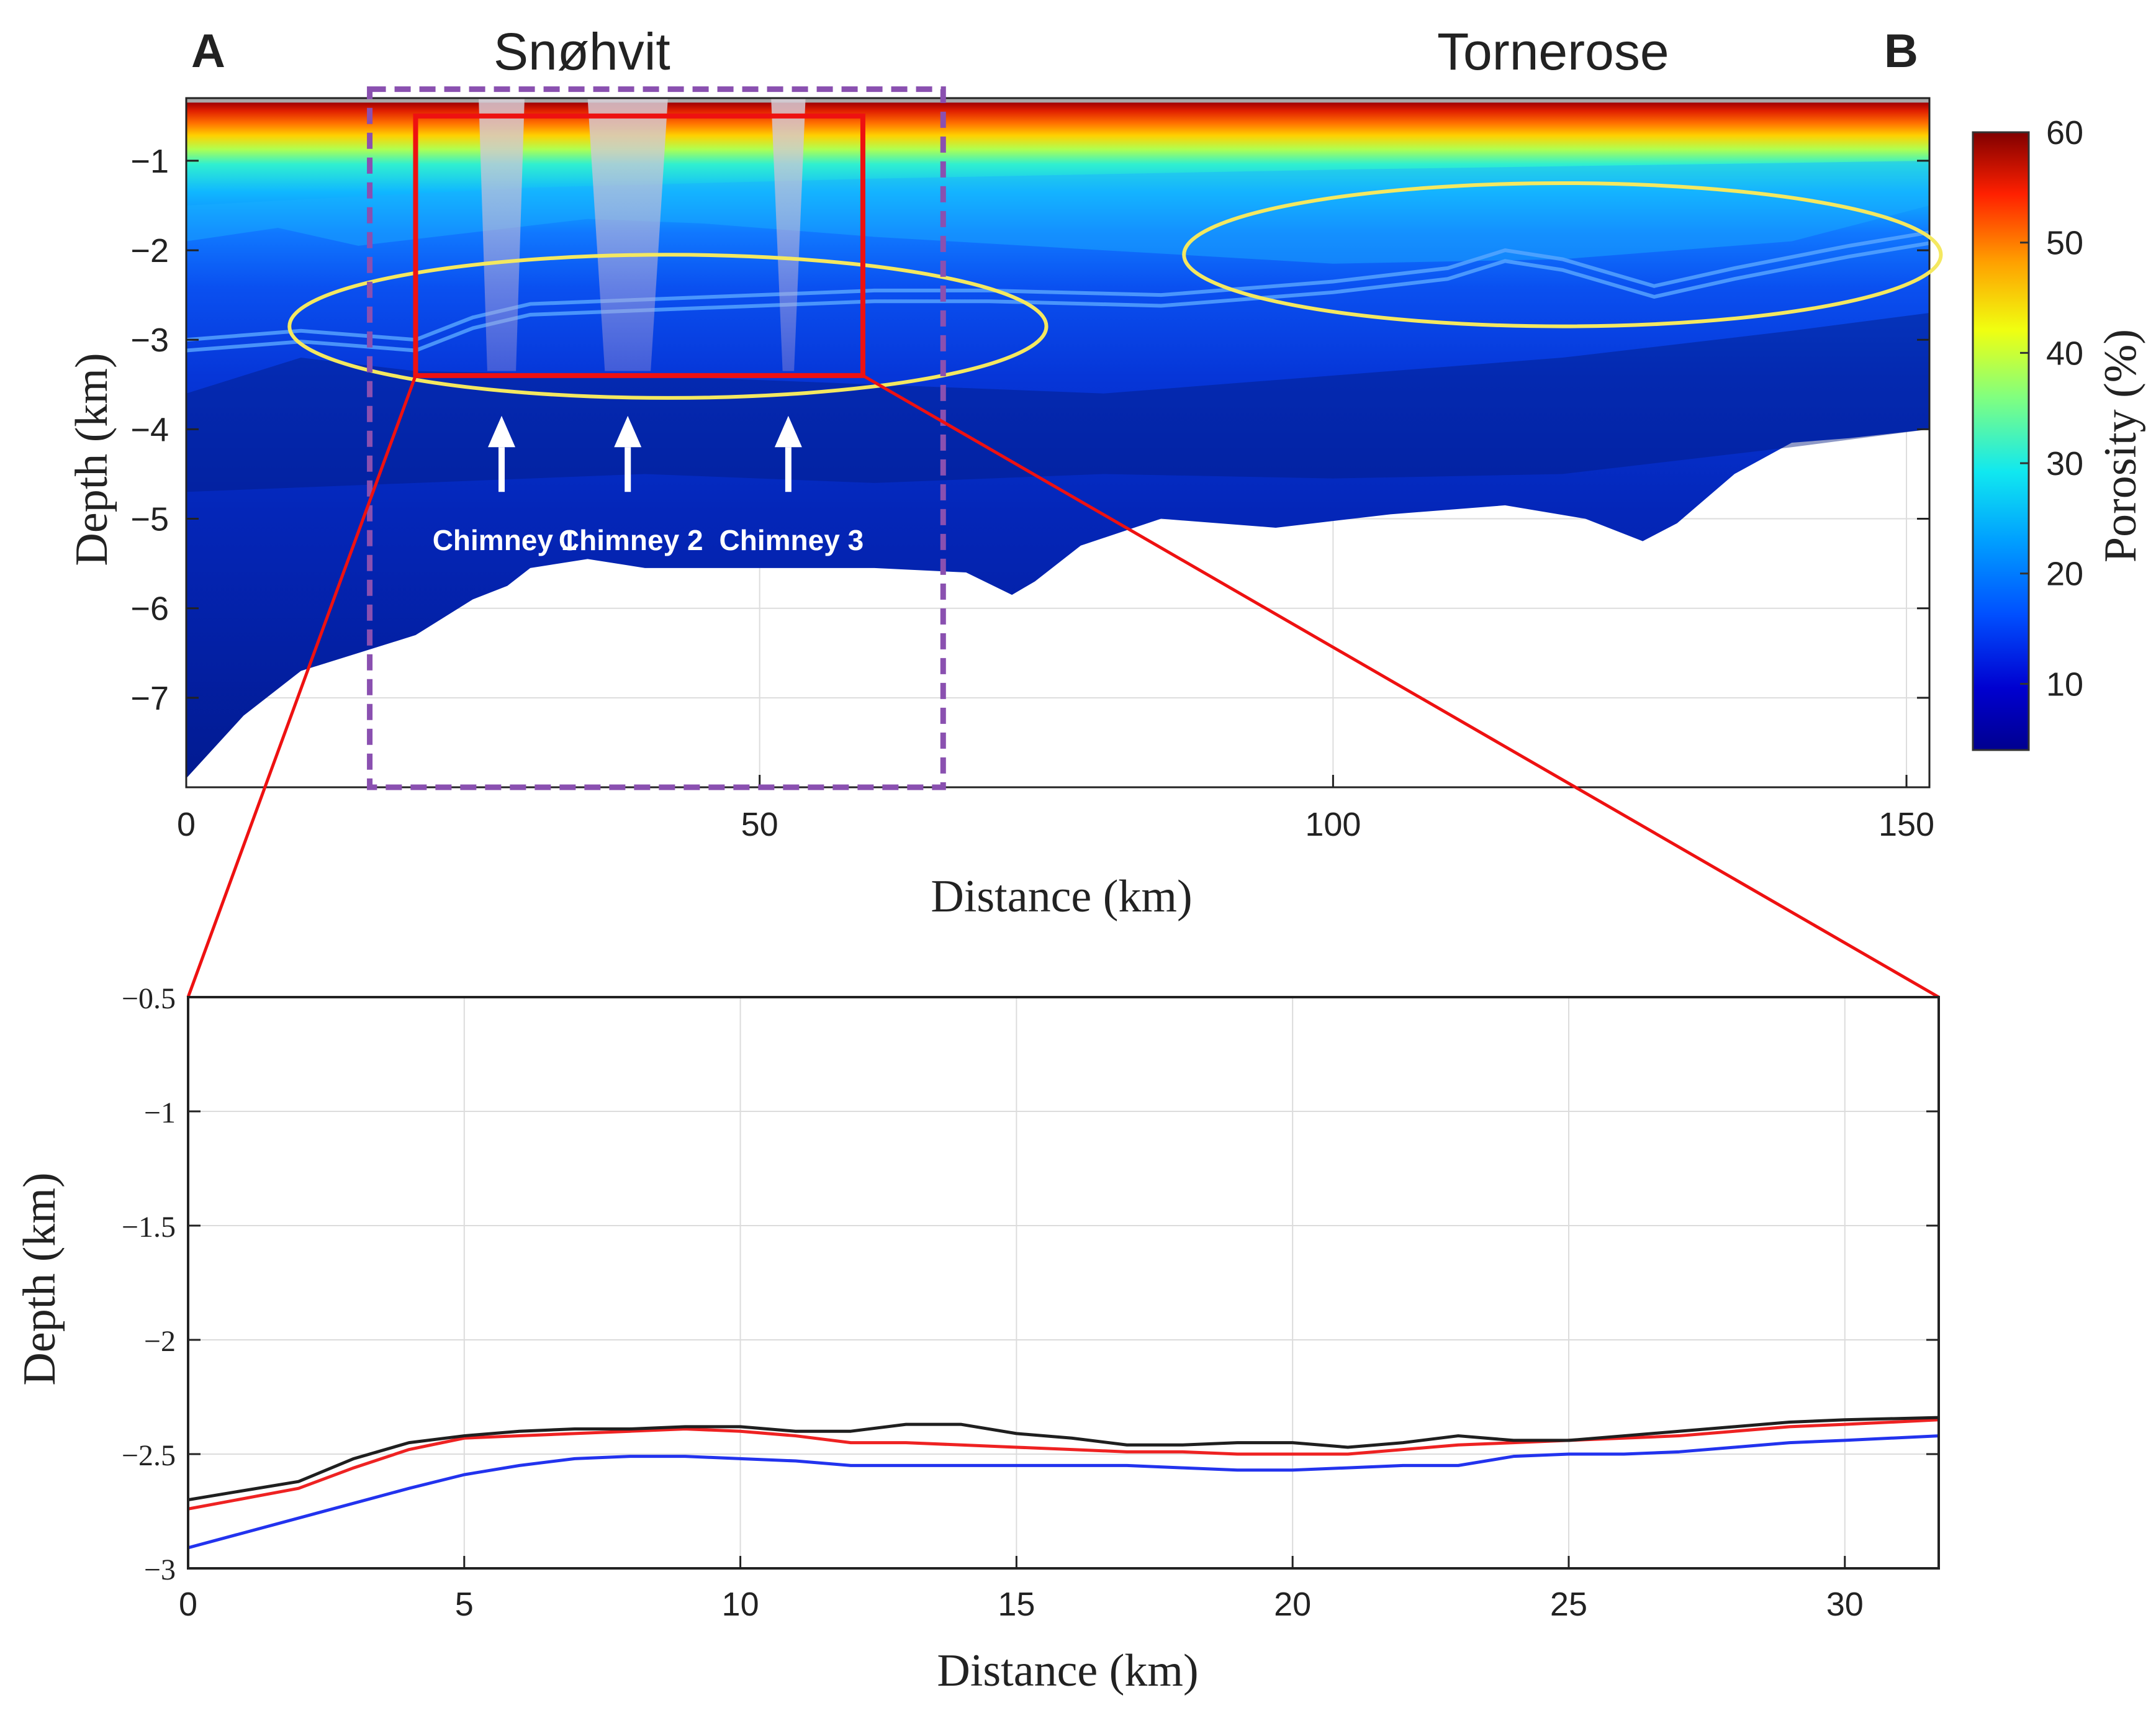  I want to click on bottom-y-tick-label: −1.5, so click(149, 1227).